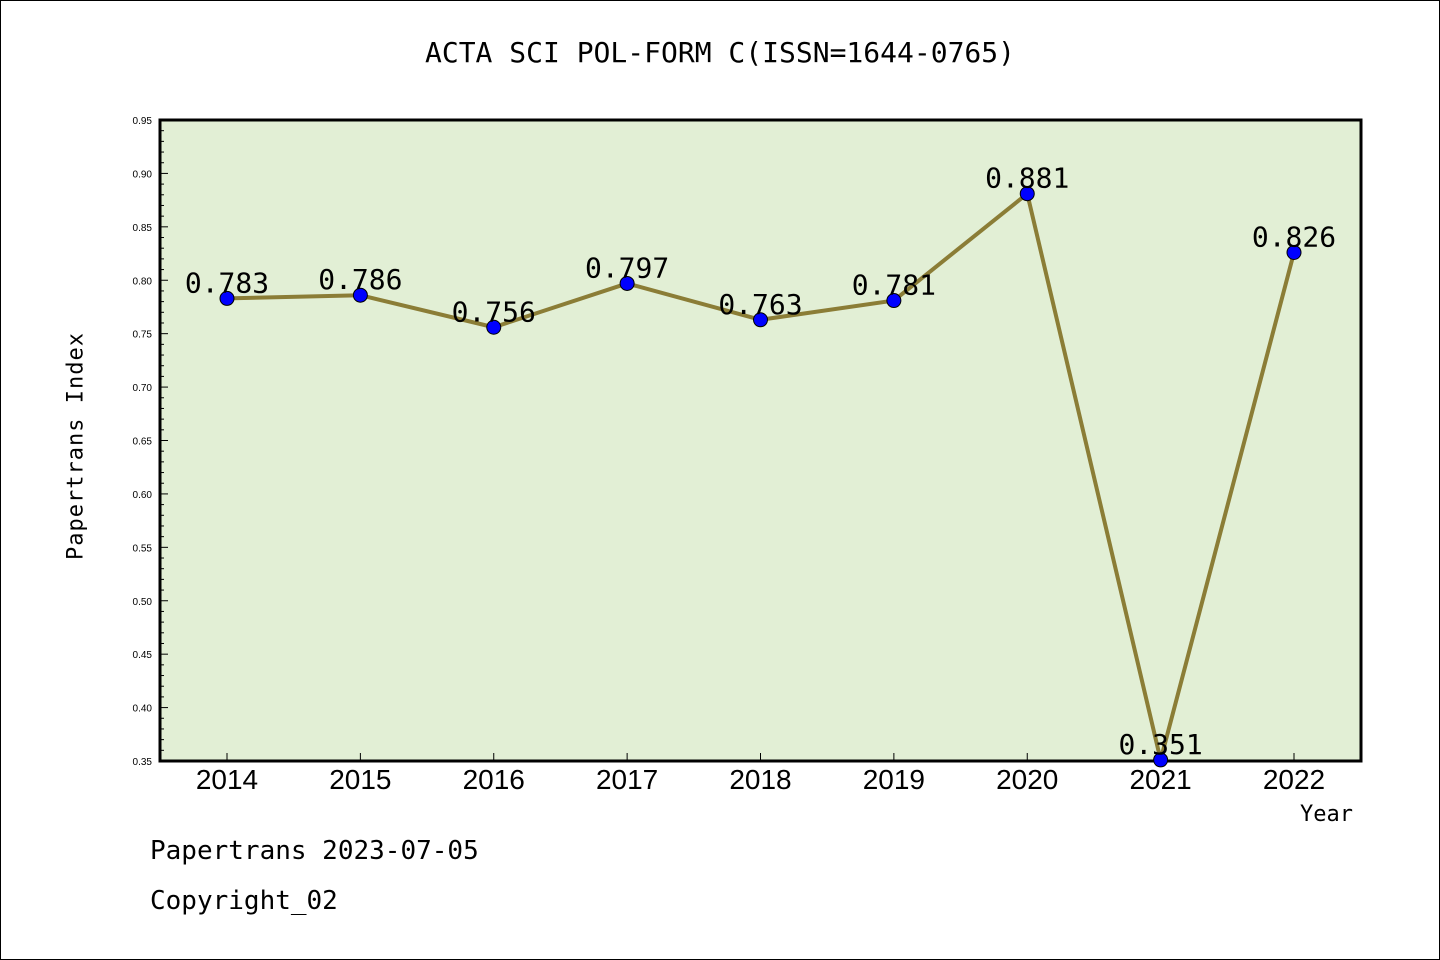  What do you see at coordinates (1294, 236) in the screenshot?
I see `data-label: 0.826` at bounding box center [1294, 236].